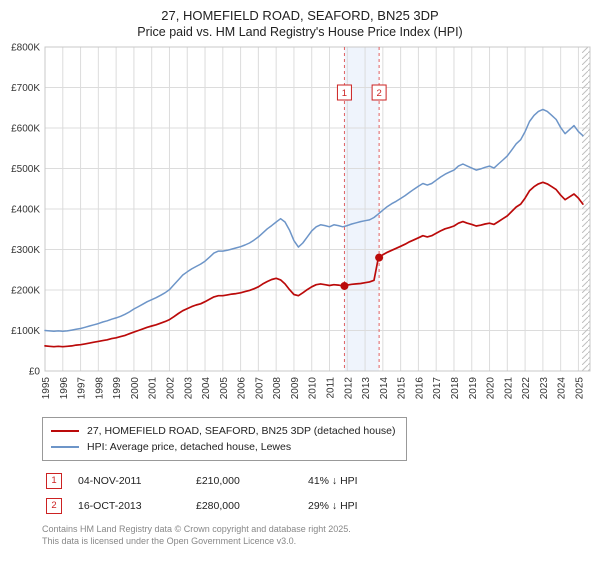 The height and width of the screenshot is (568, 600). I want to click on x-axis-tick-label: 2007, so click(259, 388).